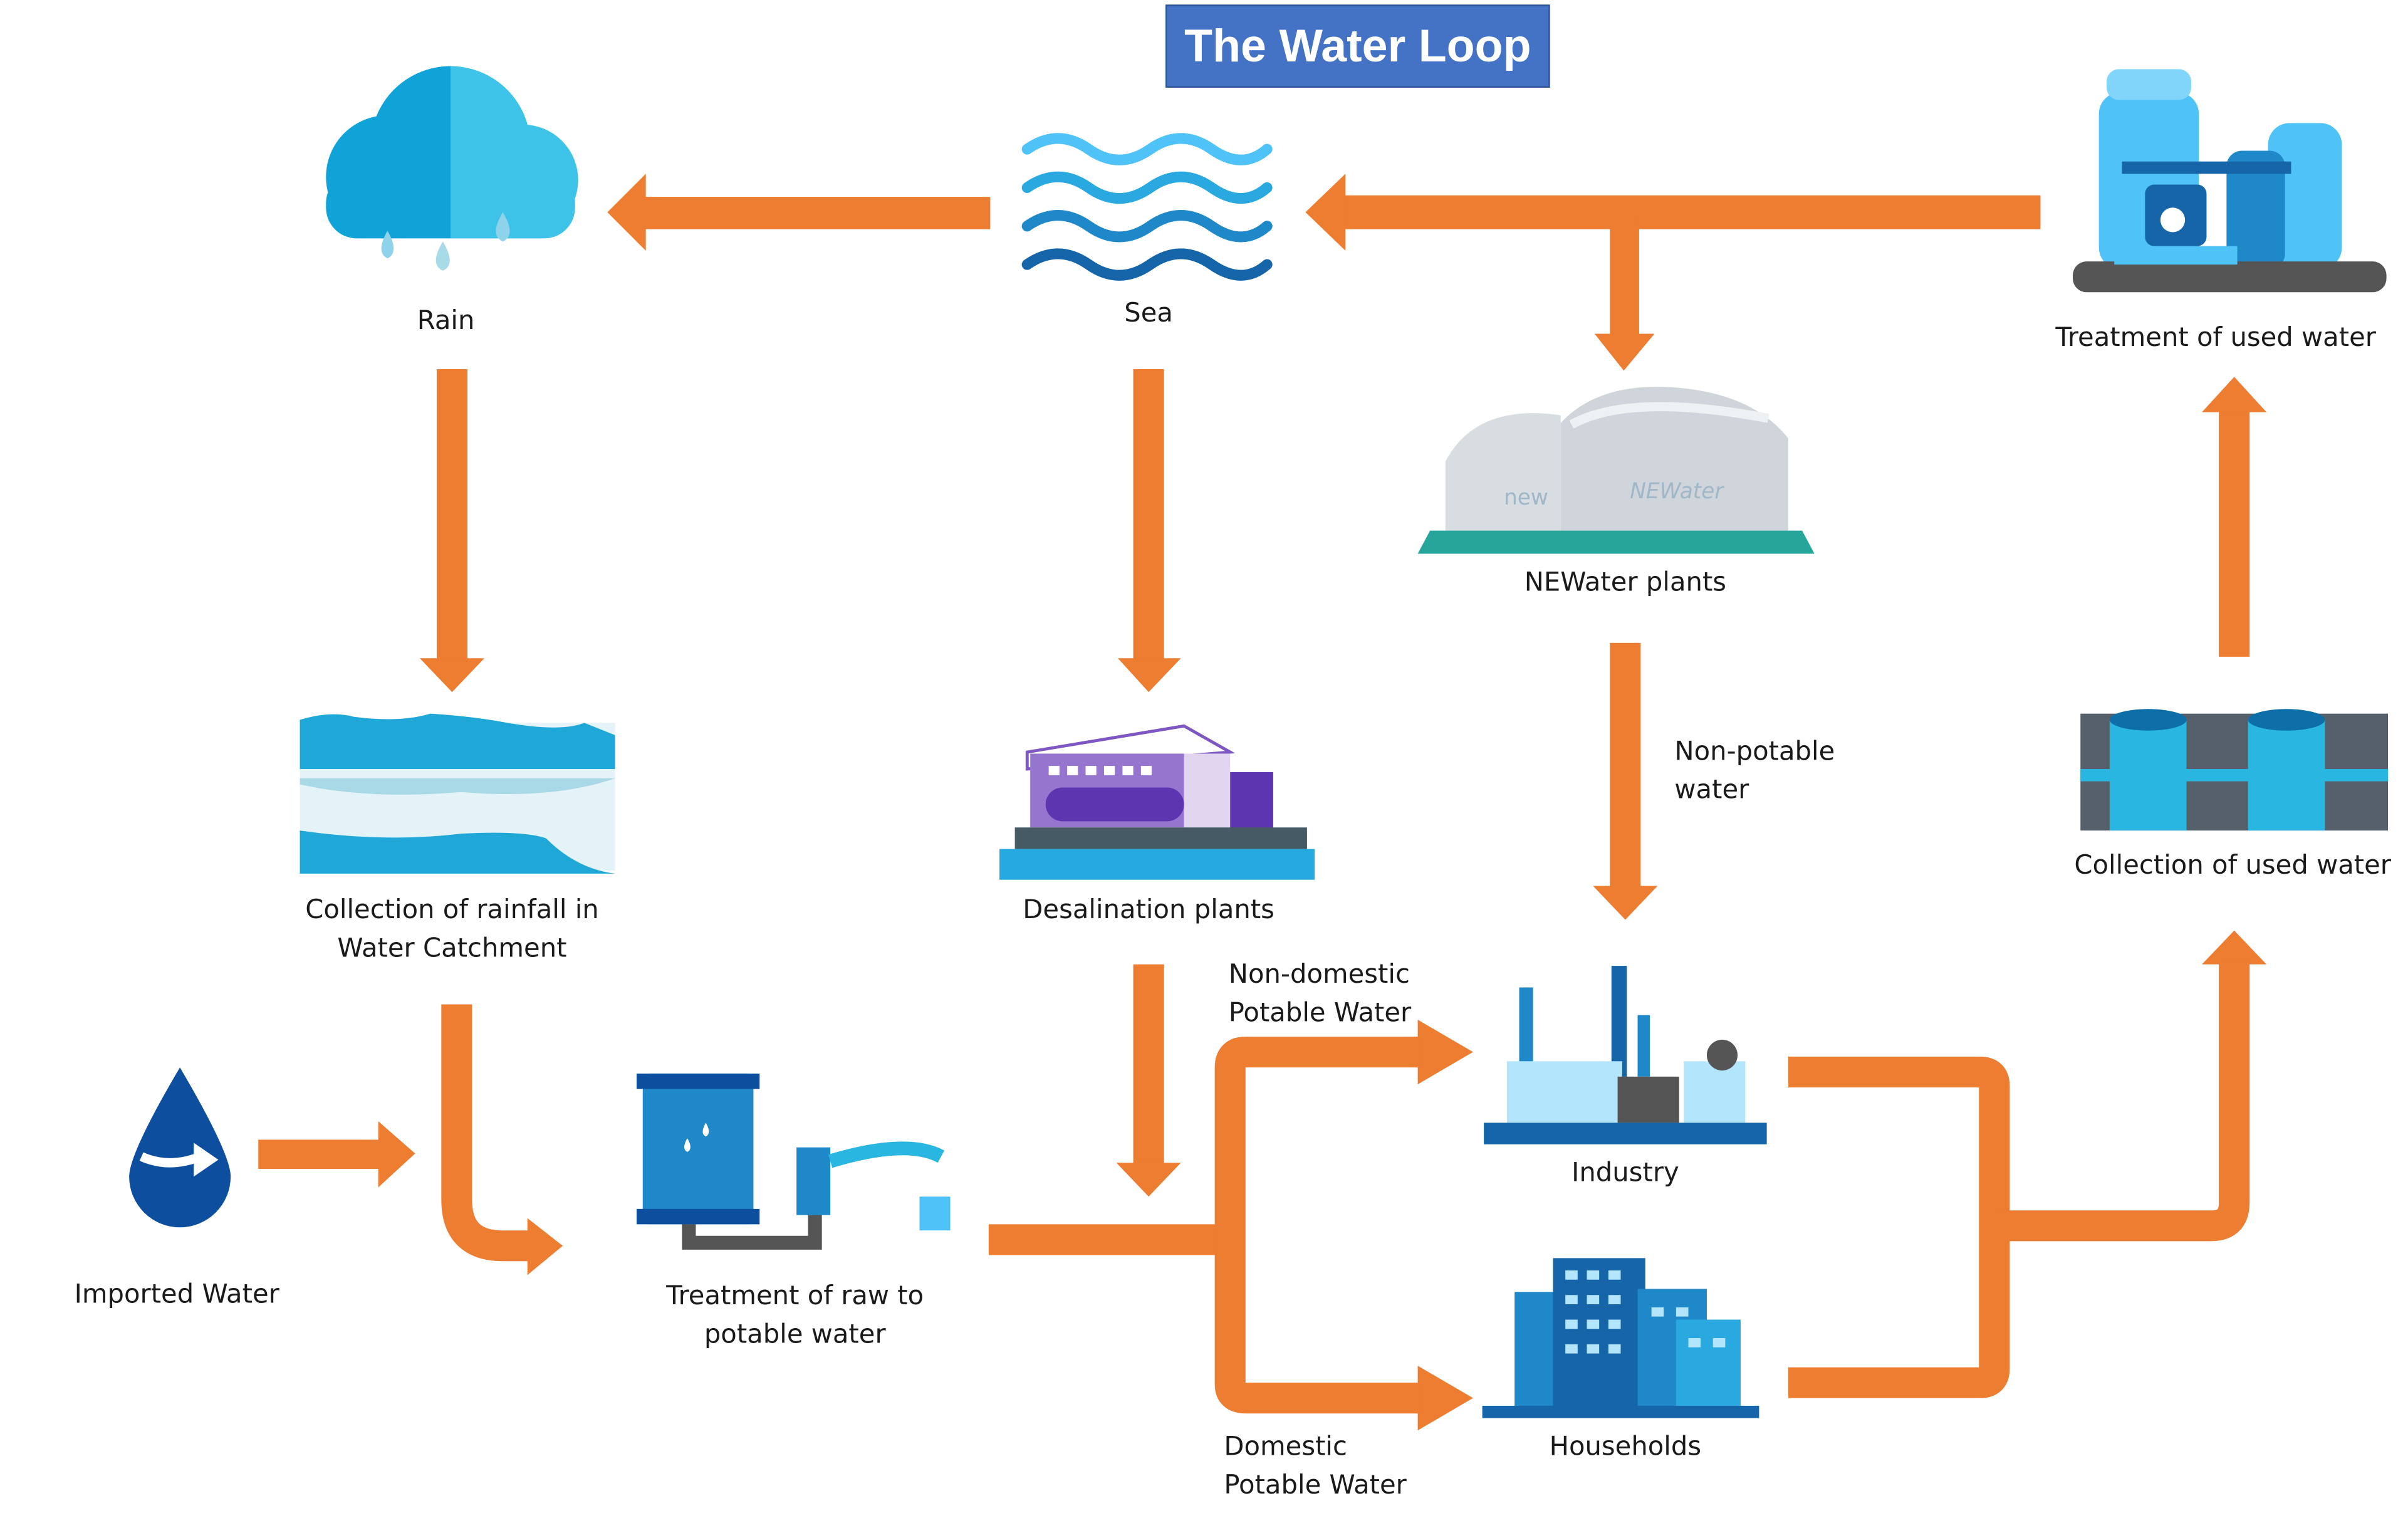 The width and height of the screenshot is (2408, 1523). Describe the element at coordinates (1445, 1052) in the screenshot. I see `arrowhead-industry` at that location.